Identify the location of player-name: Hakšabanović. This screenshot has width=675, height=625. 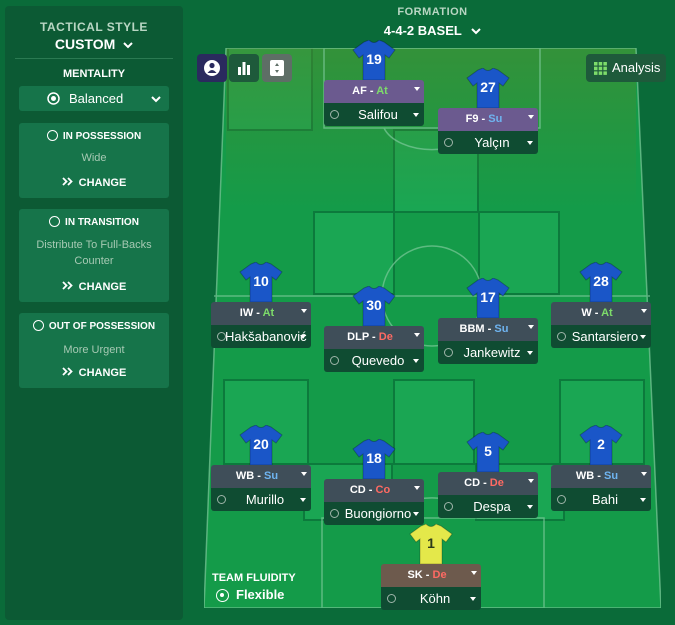
(266, 336).